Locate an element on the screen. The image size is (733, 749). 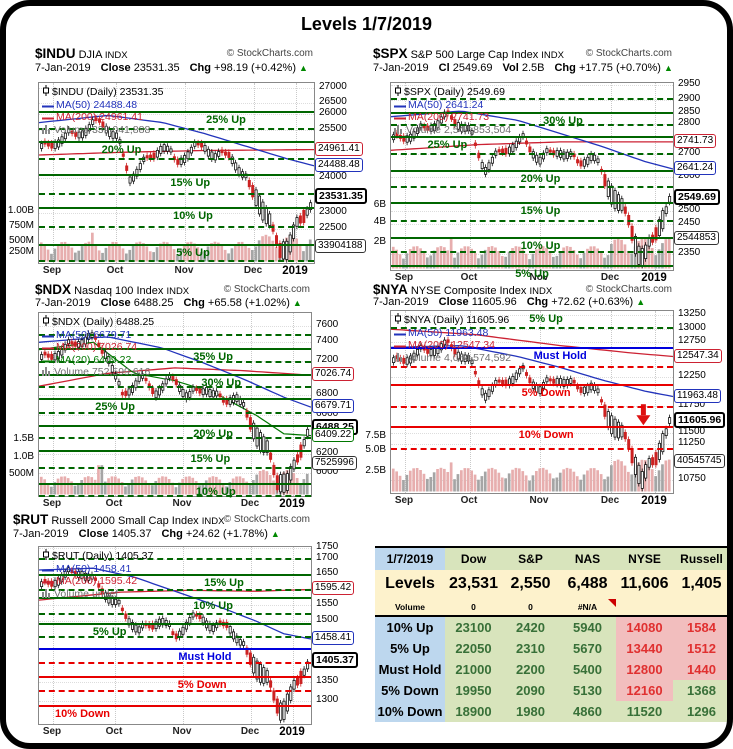
chart-name: NYSE Composite Index is located at coordinates (468, 291).